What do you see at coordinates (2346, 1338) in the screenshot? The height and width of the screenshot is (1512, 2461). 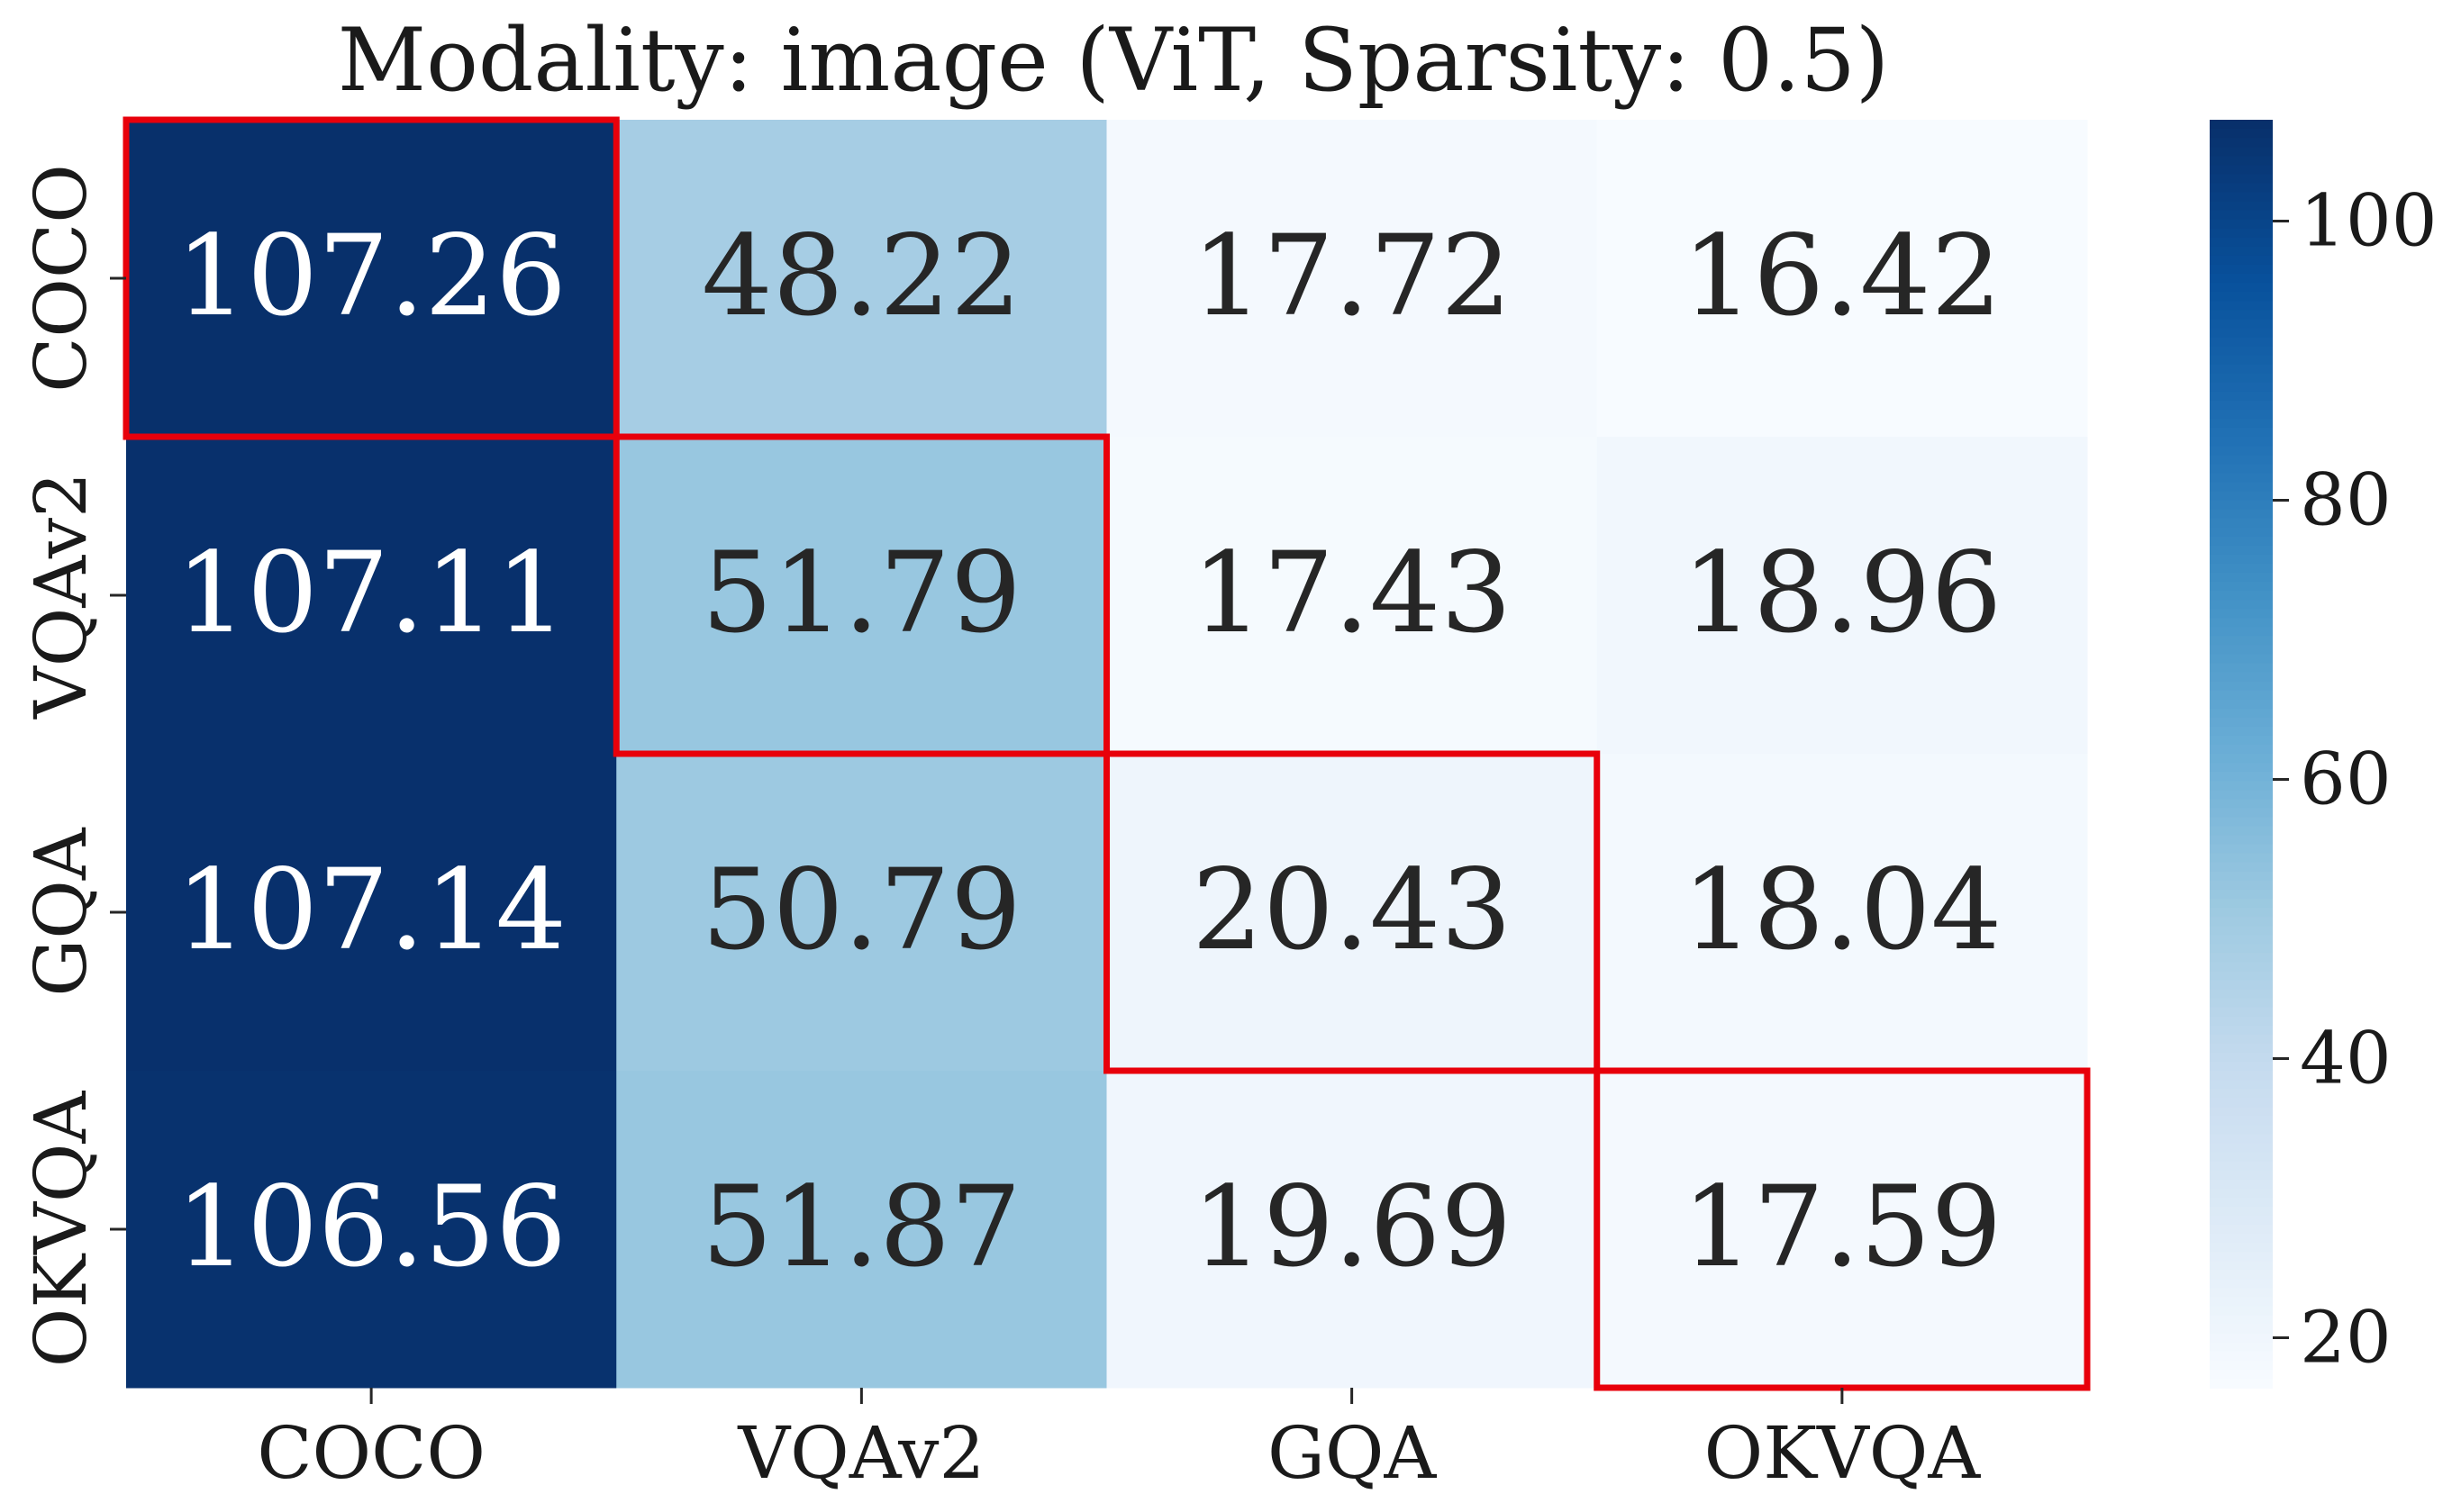 I see `colorbar-tick-label: 20` at bounding box center [2346, 1338].